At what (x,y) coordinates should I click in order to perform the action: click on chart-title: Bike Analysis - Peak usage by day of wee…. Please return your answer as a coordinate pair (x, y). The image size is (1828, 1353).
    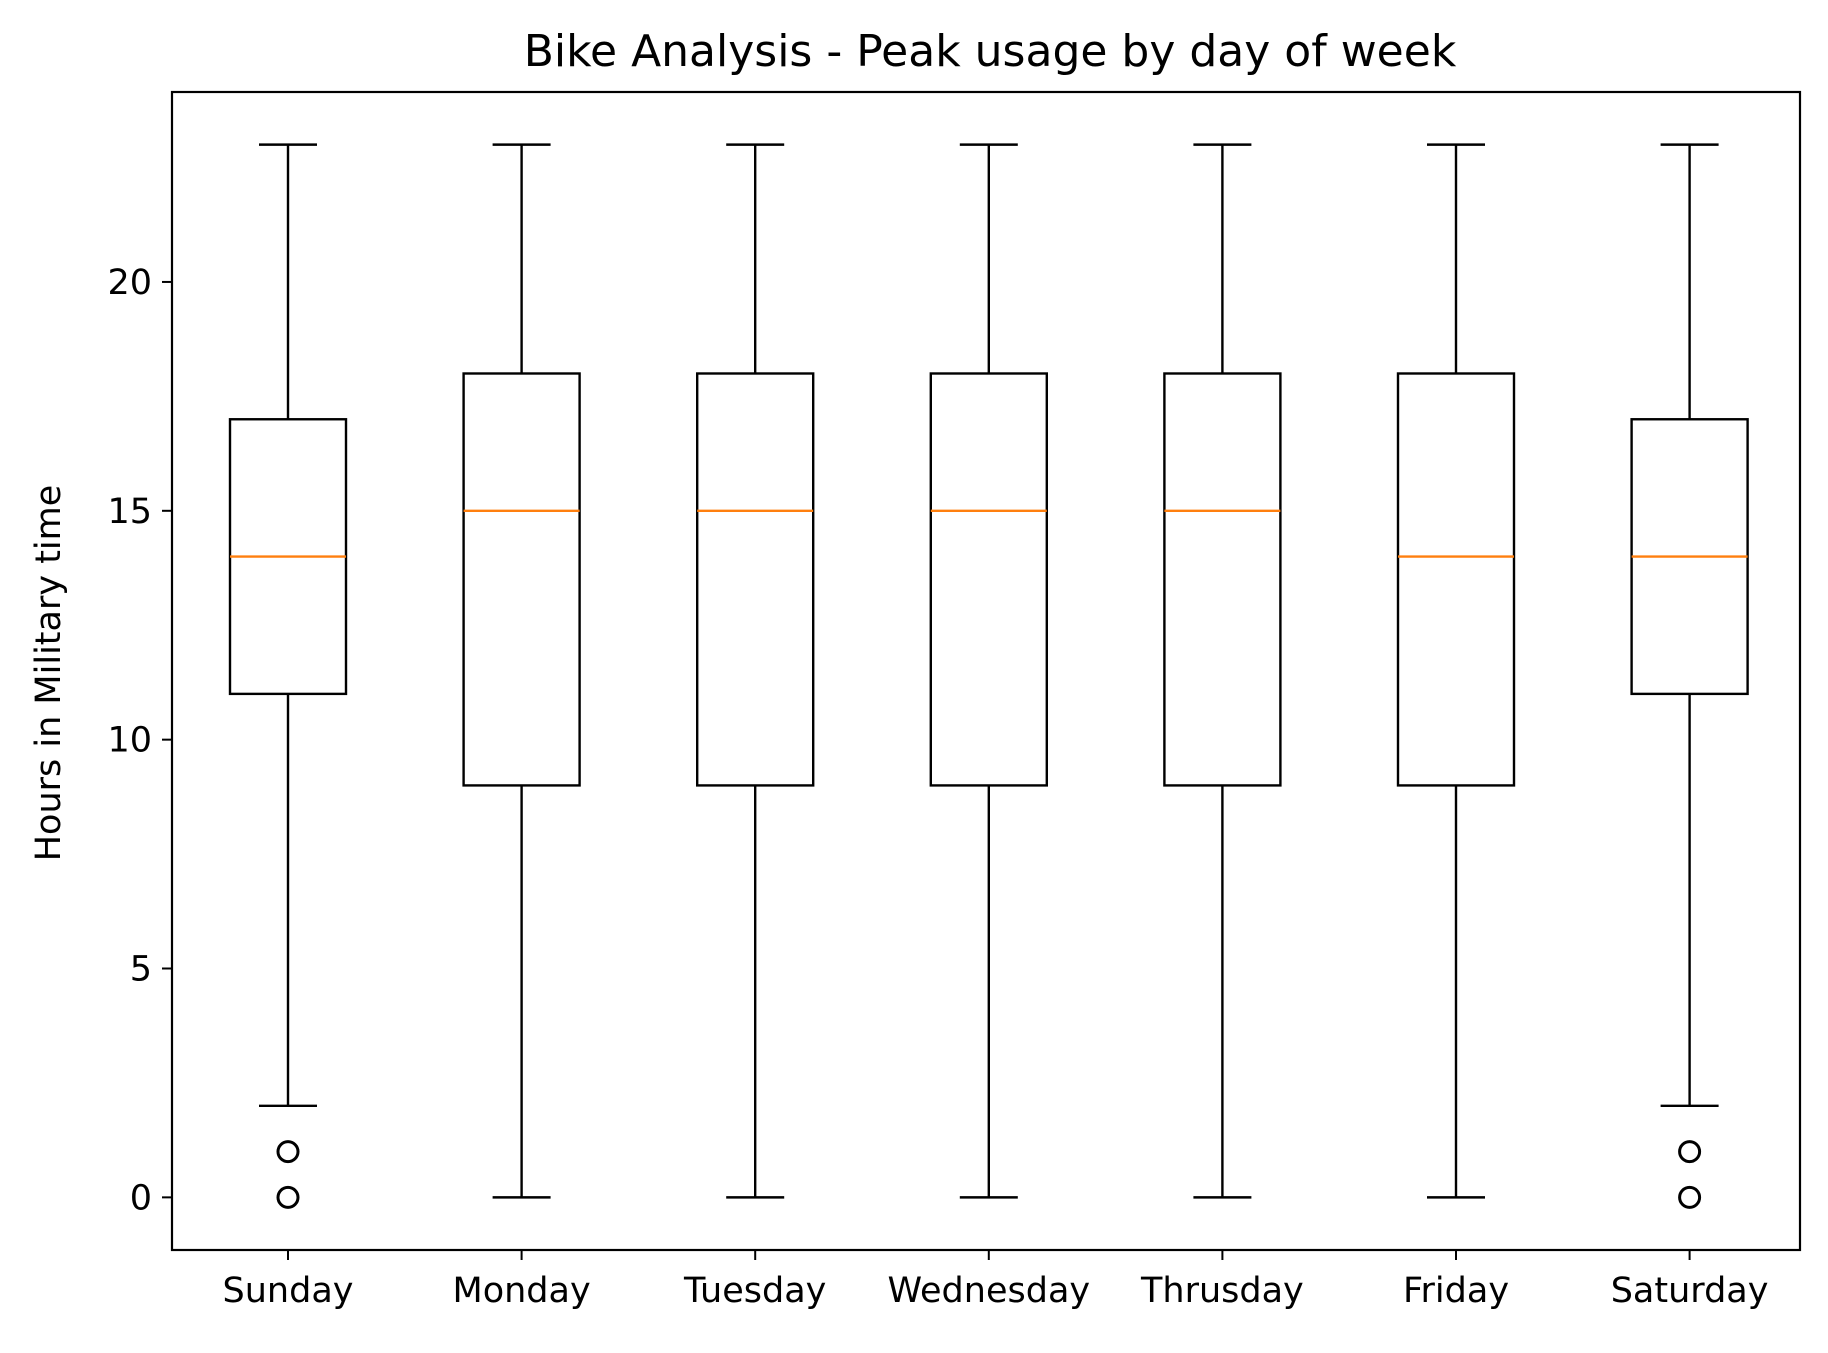
    Looking at the image, I should click on (990, 51).